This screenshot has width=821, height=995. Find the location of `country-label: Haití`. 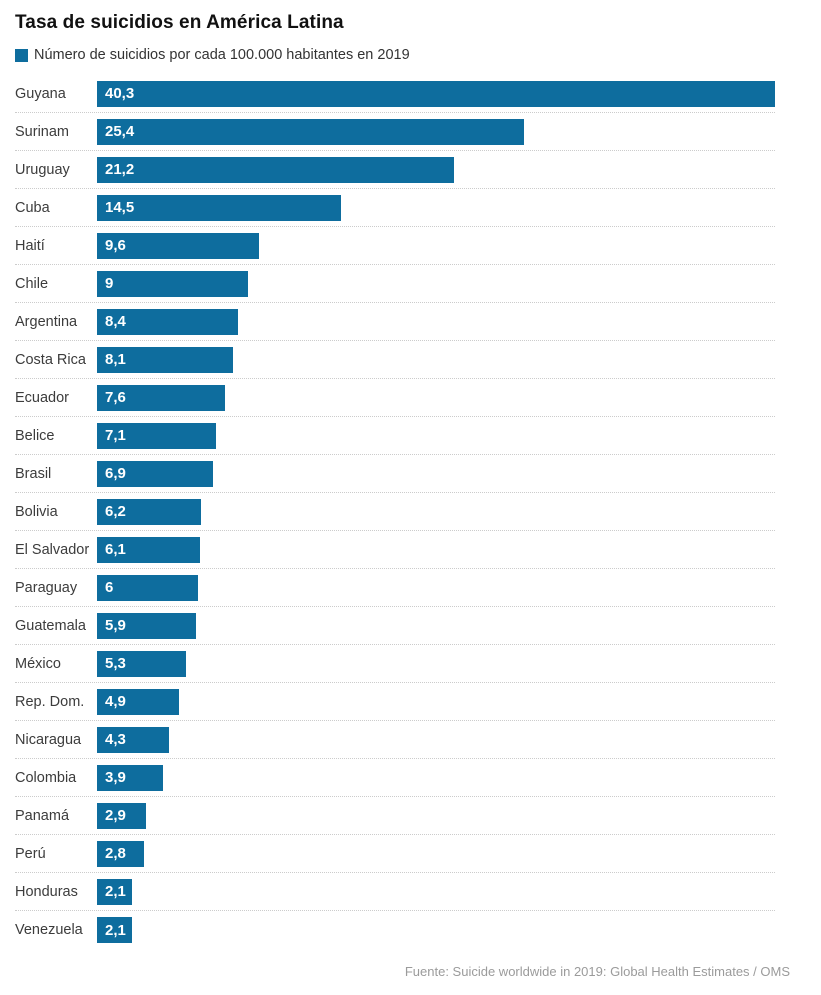

country-label: Haití is located at coordinates (30, 245).